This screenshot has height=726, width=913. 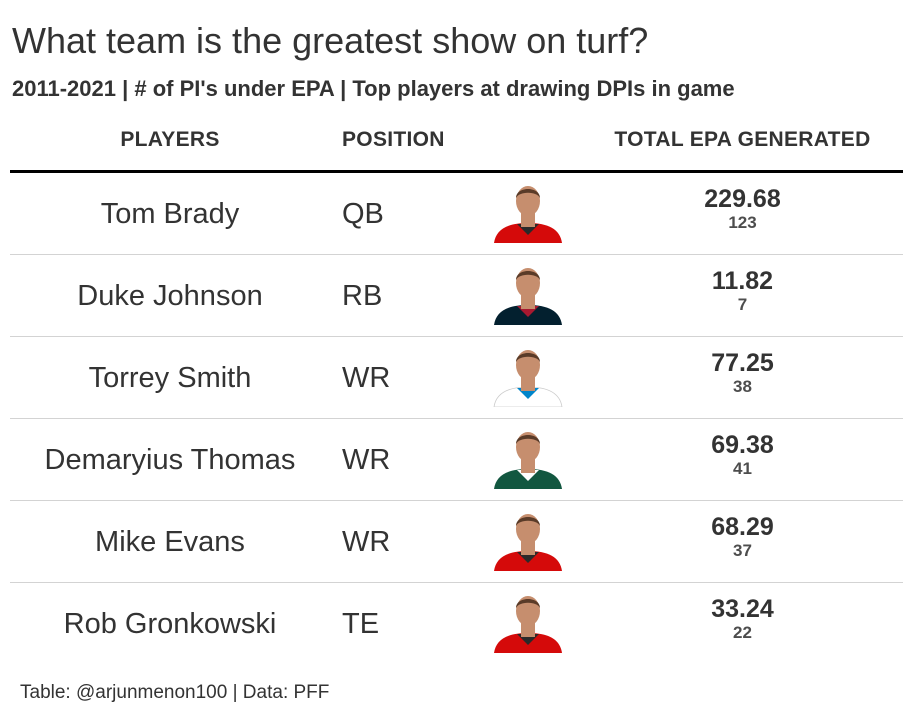 I want to click on epa-cell: 11.82 7, so click(x=742, y=291).